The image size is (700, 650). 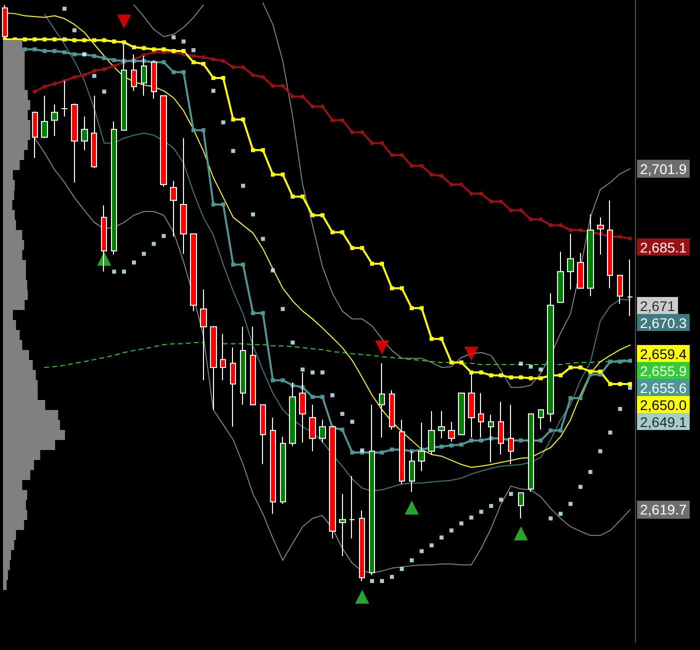 What do you see at coordinates (663, 388) in the screenshot?
I see `data-label: 2,655.6` at bounding box center [663, 388].